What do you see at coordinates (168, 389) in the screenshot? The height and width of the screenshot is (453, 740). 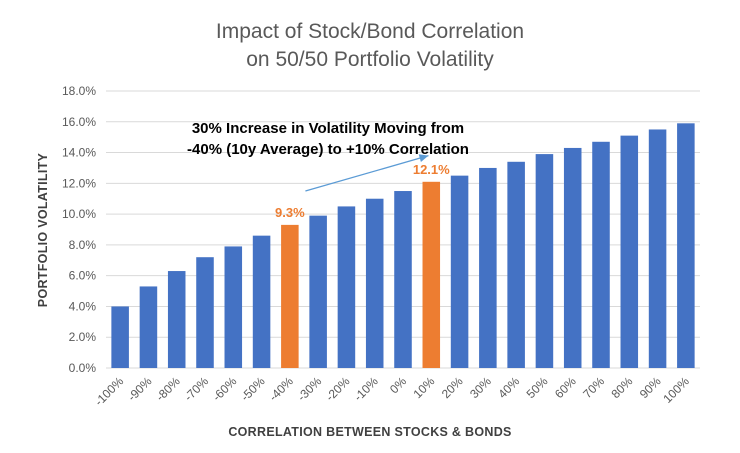 I see `x-tick-label: -80%` at bounding box center [168, 389].